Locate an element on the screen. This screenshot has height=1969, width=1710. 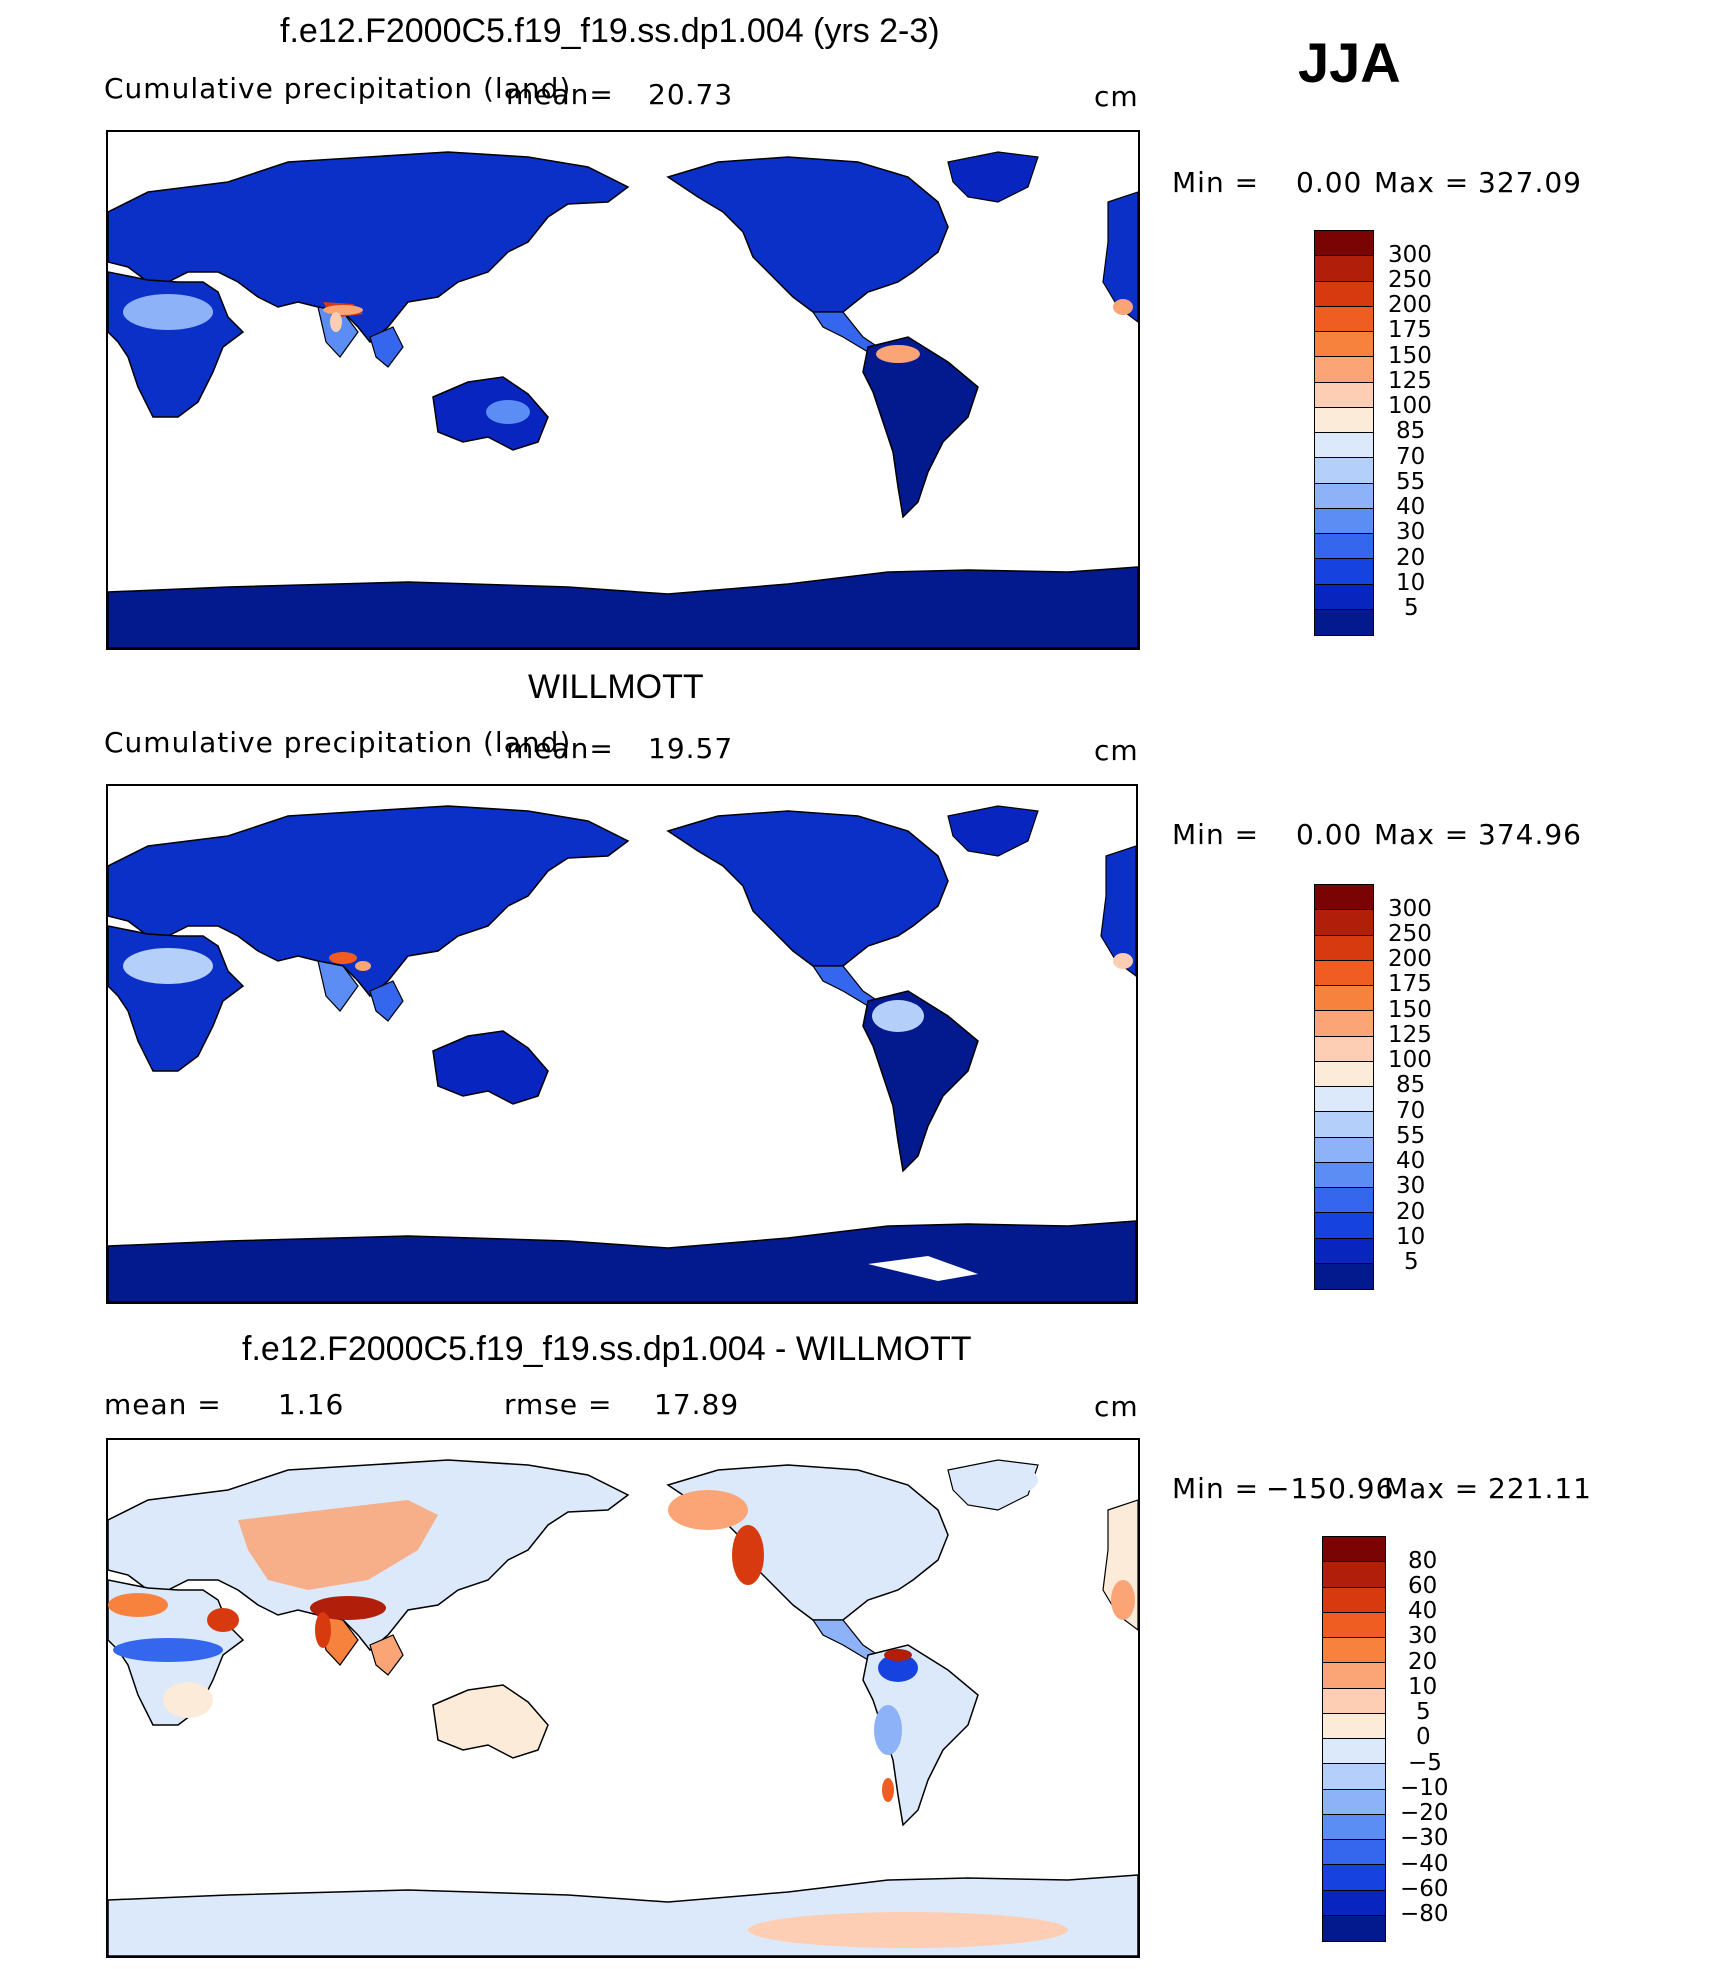
difference-anomalies is located at coordinates (621, 1706).